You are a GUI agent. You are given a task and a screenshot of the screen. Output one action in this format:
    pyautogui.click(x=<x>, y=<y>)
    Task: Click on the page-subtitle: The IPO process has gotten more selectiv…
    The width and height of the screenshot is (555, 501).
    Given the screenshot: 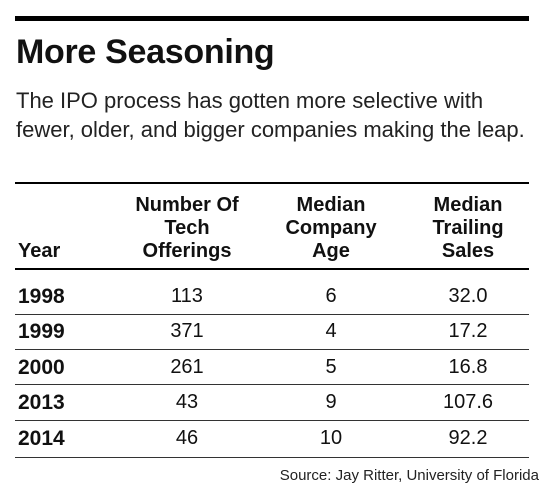 What is the action you would take?
    pyautogui.click(x=270, y=115)
    